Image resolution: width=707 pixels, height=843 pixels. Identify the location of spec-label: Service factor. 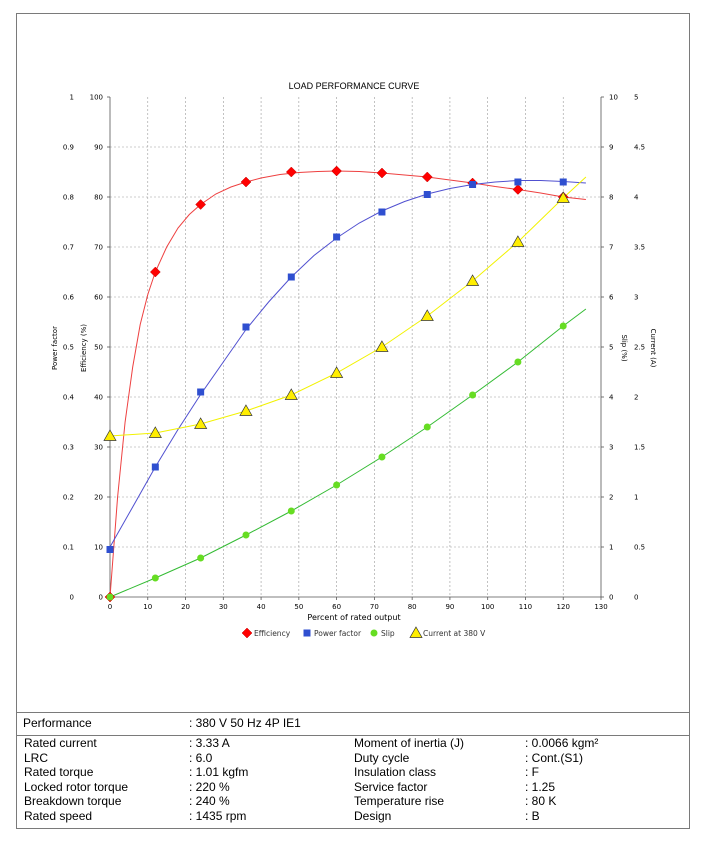
(391, 786).